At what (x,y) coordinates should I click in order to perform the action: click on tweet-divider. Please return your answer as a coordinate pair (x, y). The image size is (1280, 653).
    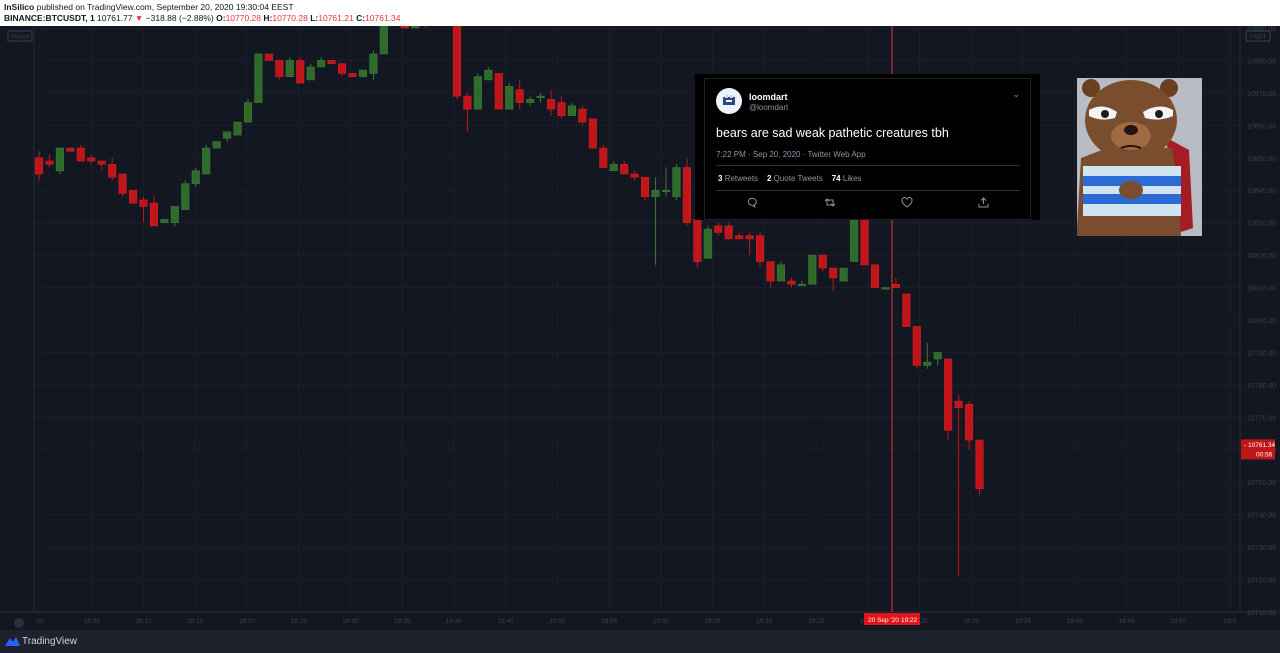
    Looking at the image, I should click on (868, 190).